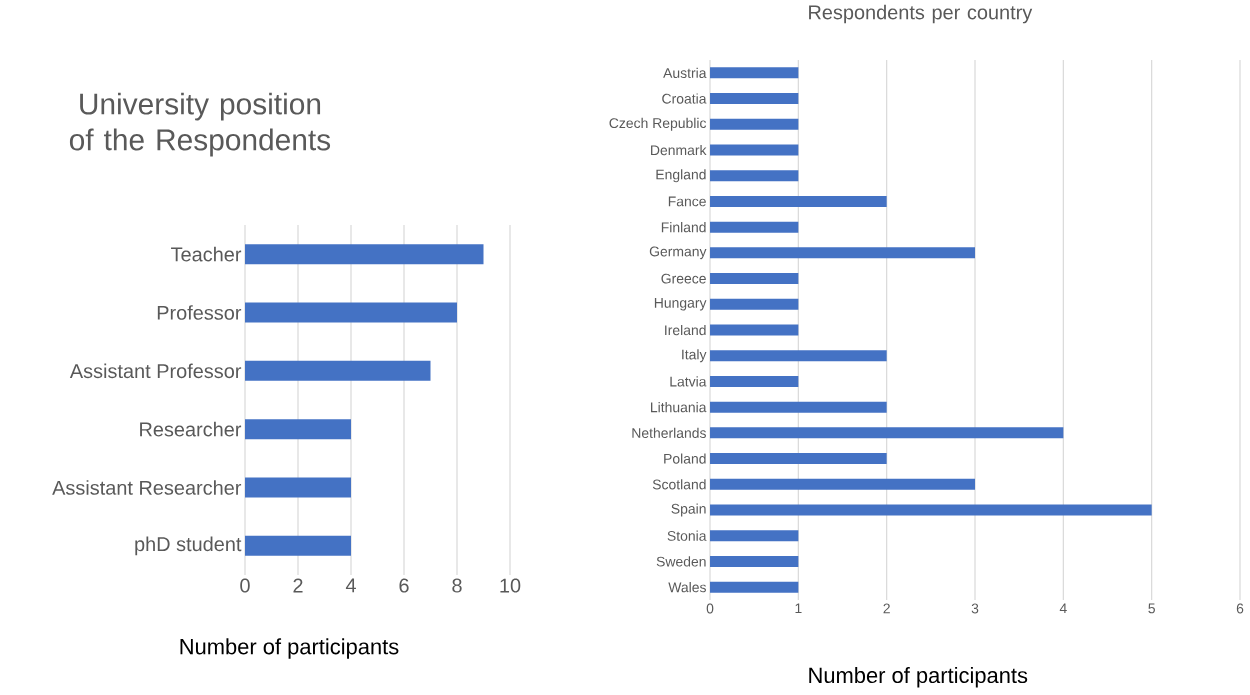 Image resolution: width=1250 pixels, height=695 pixels. I want to click on x-tick-label: 10, so click(510, 585).